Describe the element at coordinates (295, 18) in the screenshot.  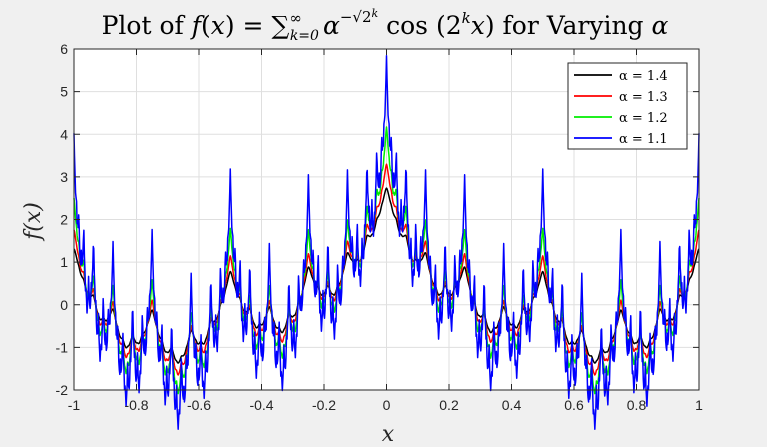
I see `title-sum-upper: ∞` at that location.